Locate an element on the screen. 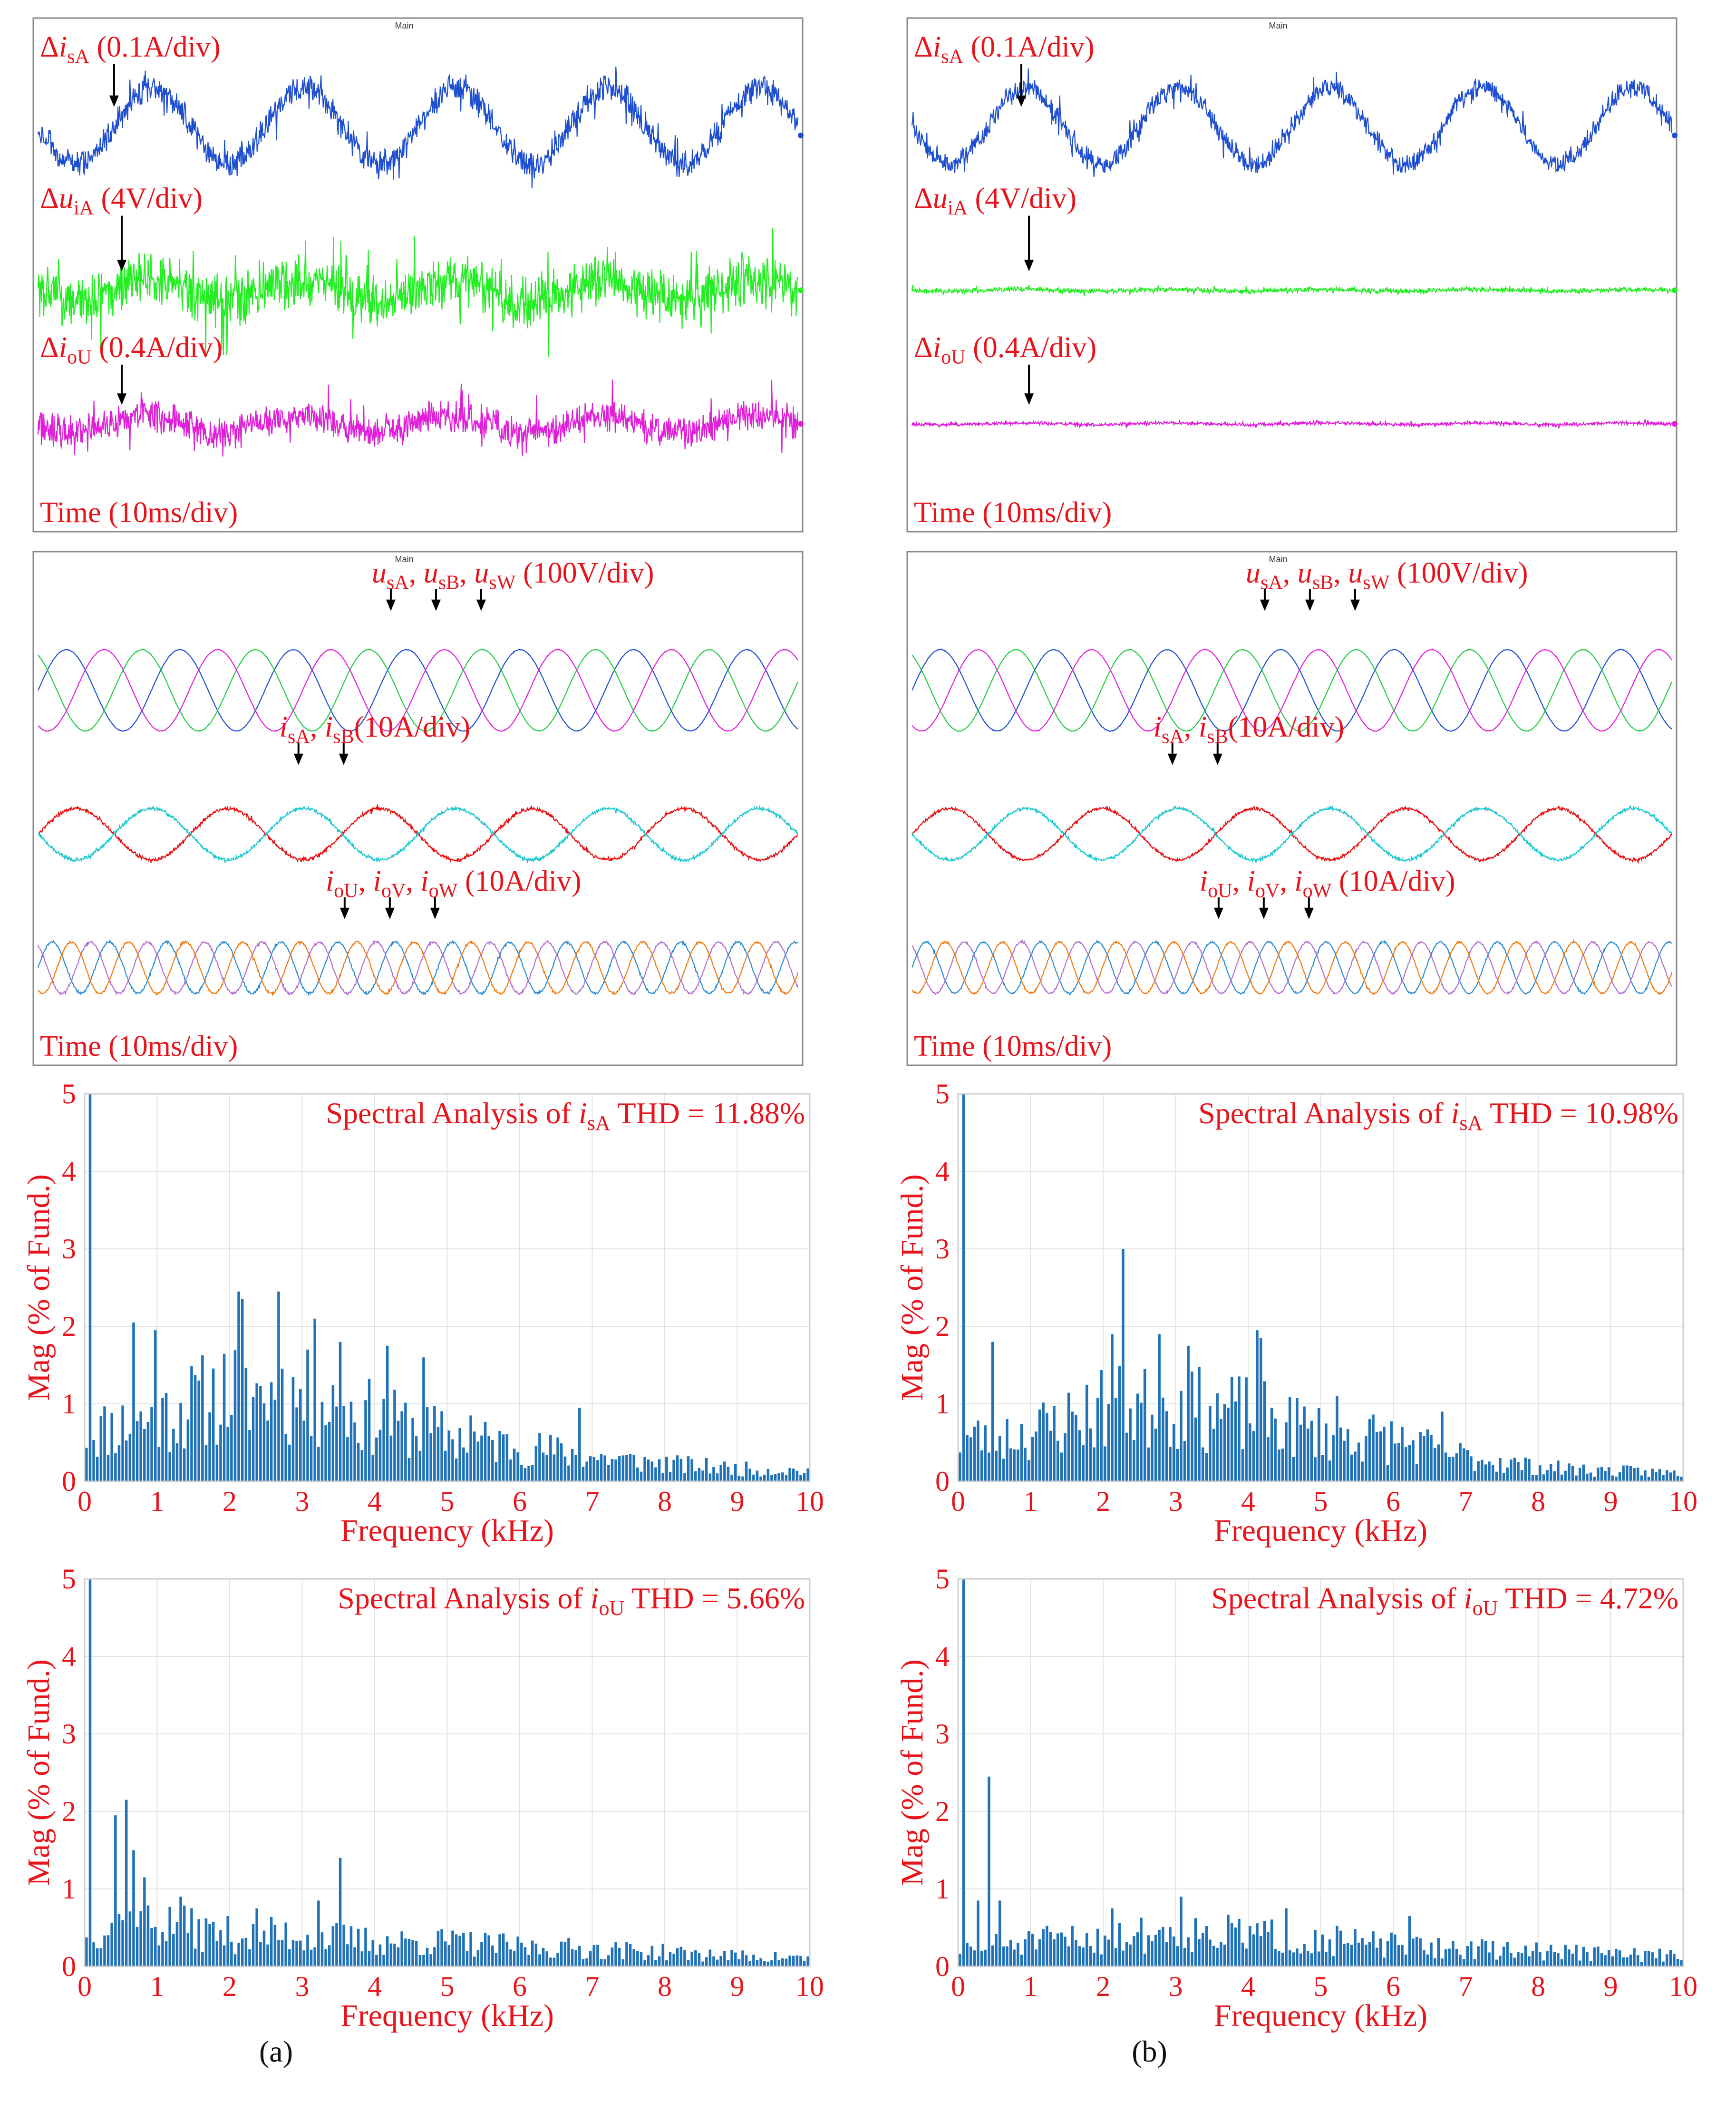 The image size is (1736, 2102). wave-label-0: usA​, usB​, usW​ (100V/div) is located at coordinates (1387, 575).